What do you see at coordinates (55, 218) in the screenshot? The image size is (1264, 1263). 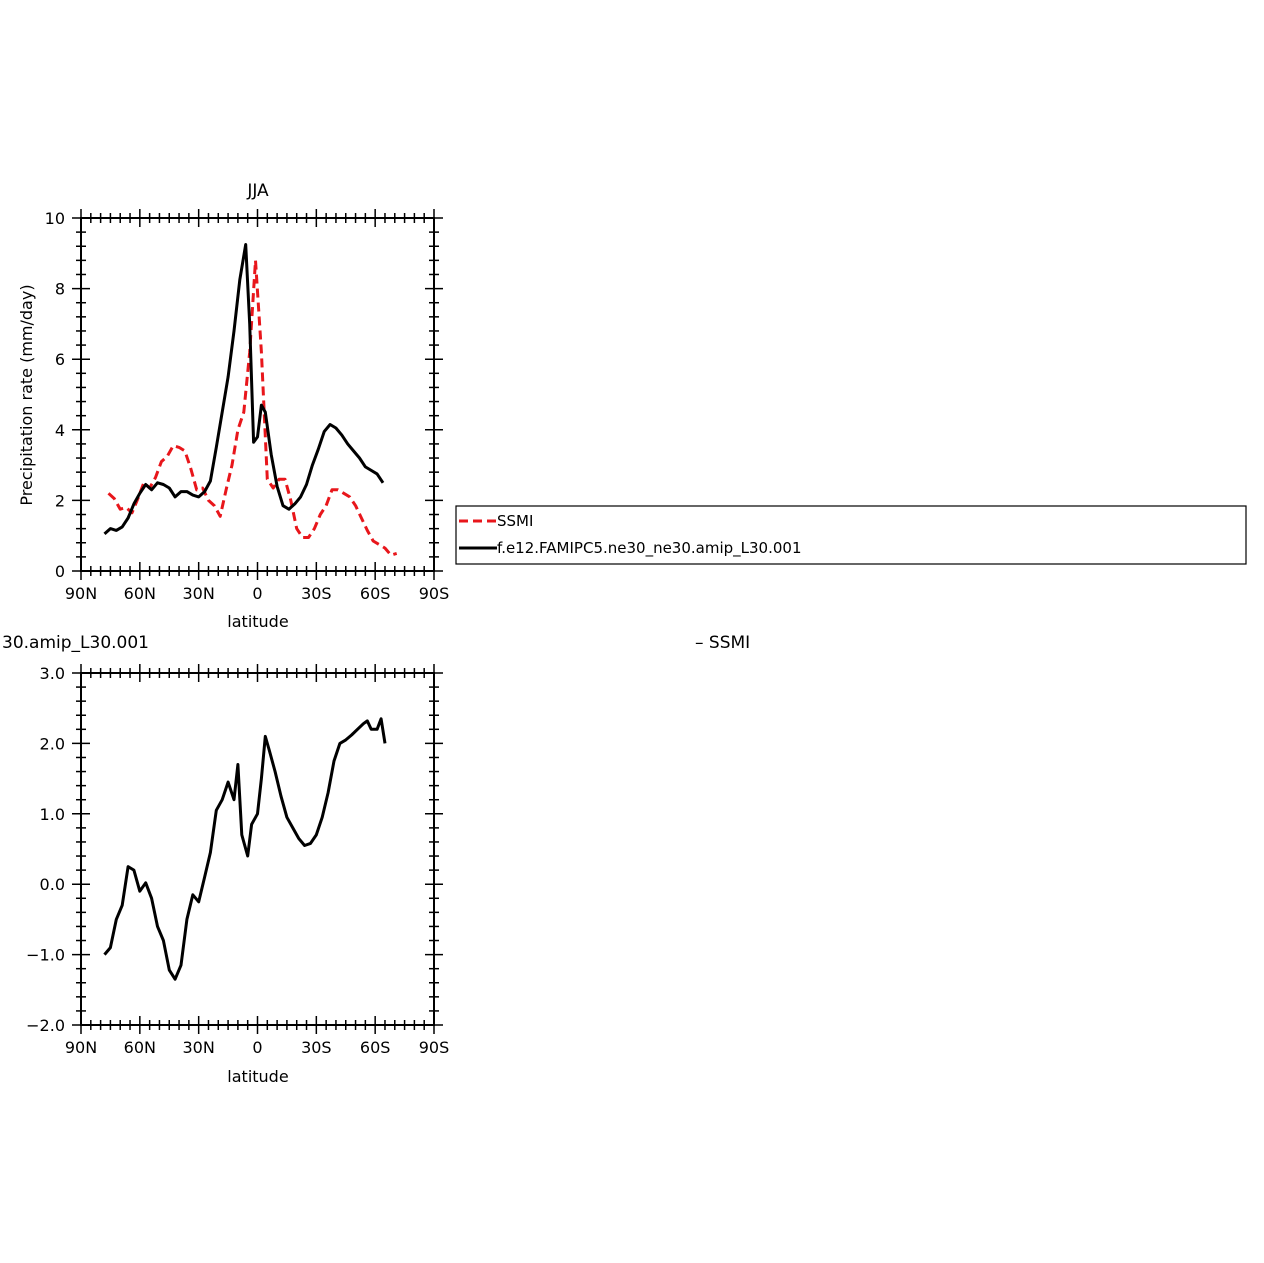 I see `top-y-tick-label: 10` at bounding box center [55, 218].